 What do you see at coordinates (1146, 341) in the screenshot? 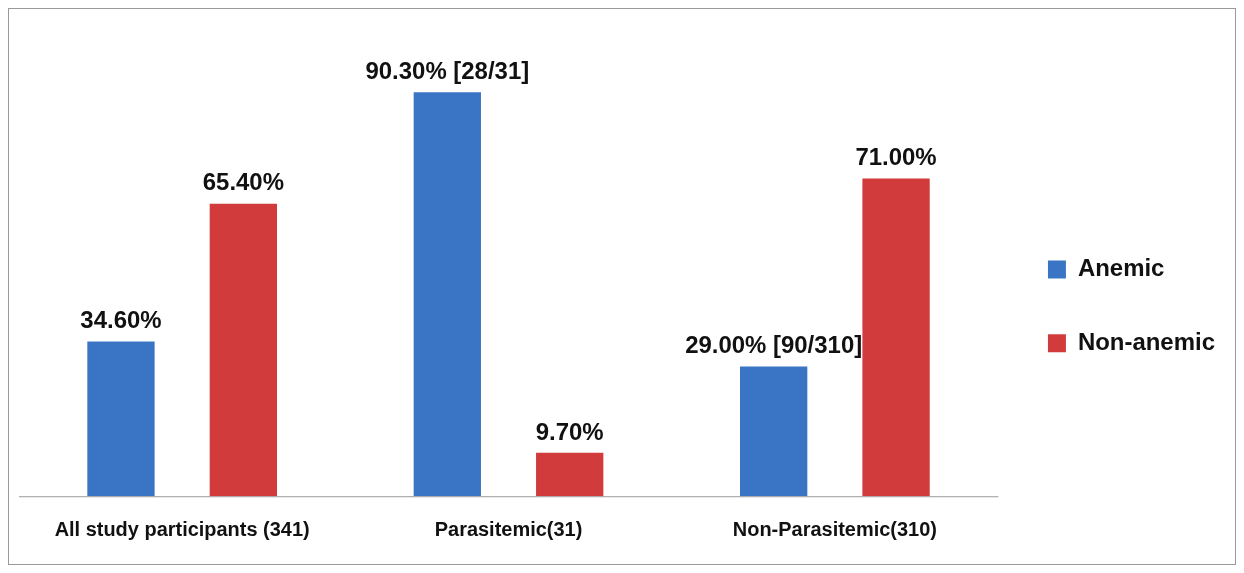
I see `legend-label: Non-anemic` at bounding box center [1146, 341].